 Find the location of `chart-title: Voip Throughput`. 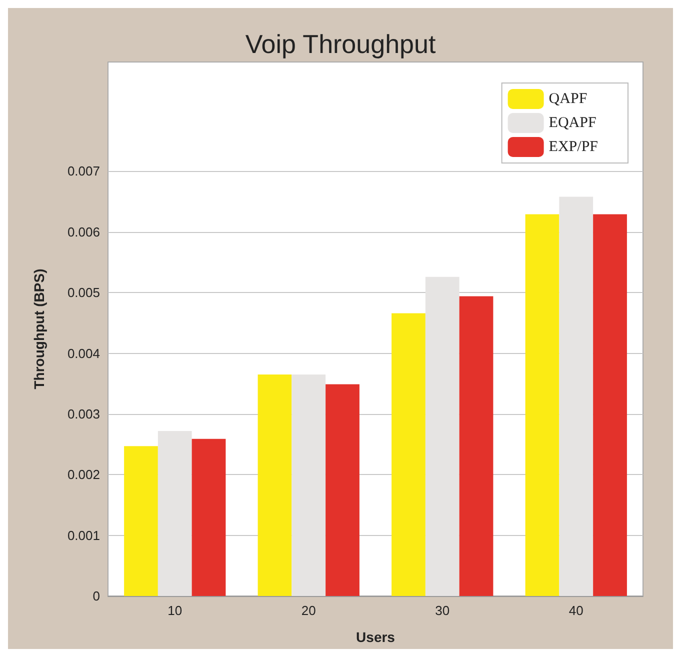

chart-title: Voip Throughput is located at coordinates (340, 44).